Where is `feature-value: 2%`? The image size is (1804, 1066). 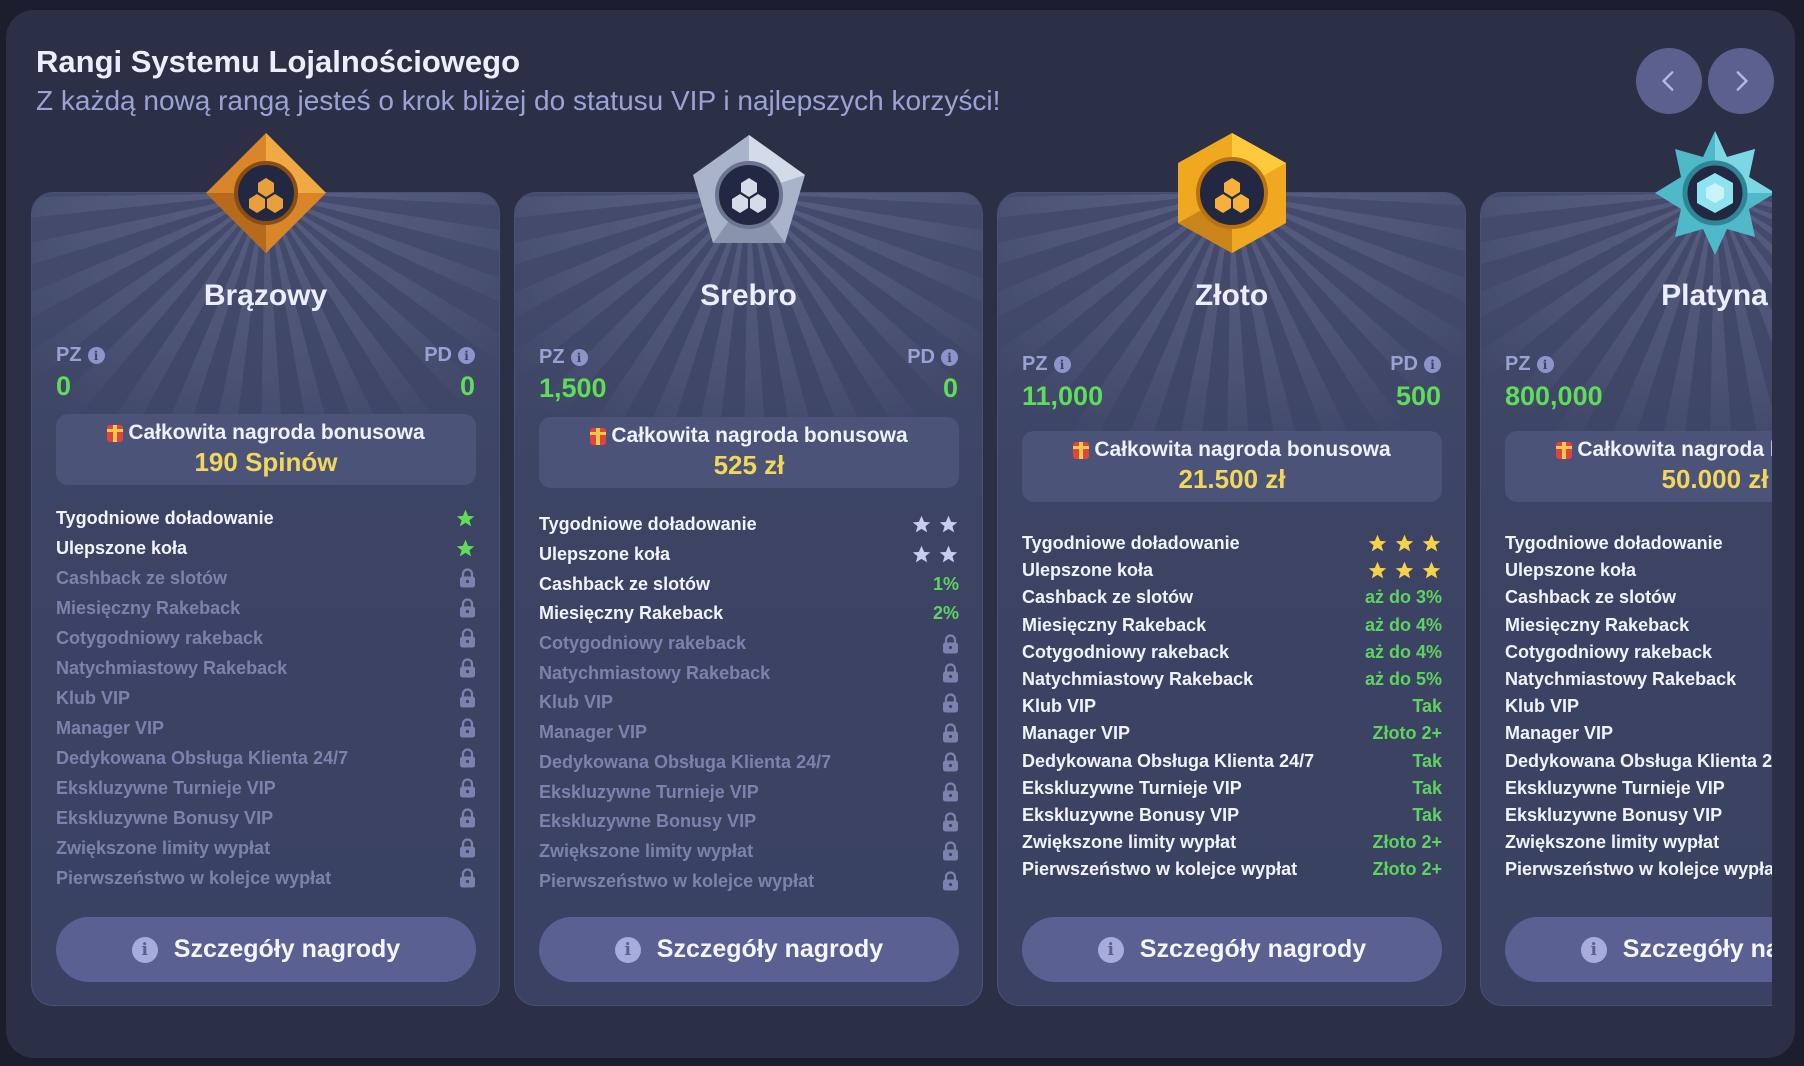 feature-value: 2% is located at coordinates (945, 613).